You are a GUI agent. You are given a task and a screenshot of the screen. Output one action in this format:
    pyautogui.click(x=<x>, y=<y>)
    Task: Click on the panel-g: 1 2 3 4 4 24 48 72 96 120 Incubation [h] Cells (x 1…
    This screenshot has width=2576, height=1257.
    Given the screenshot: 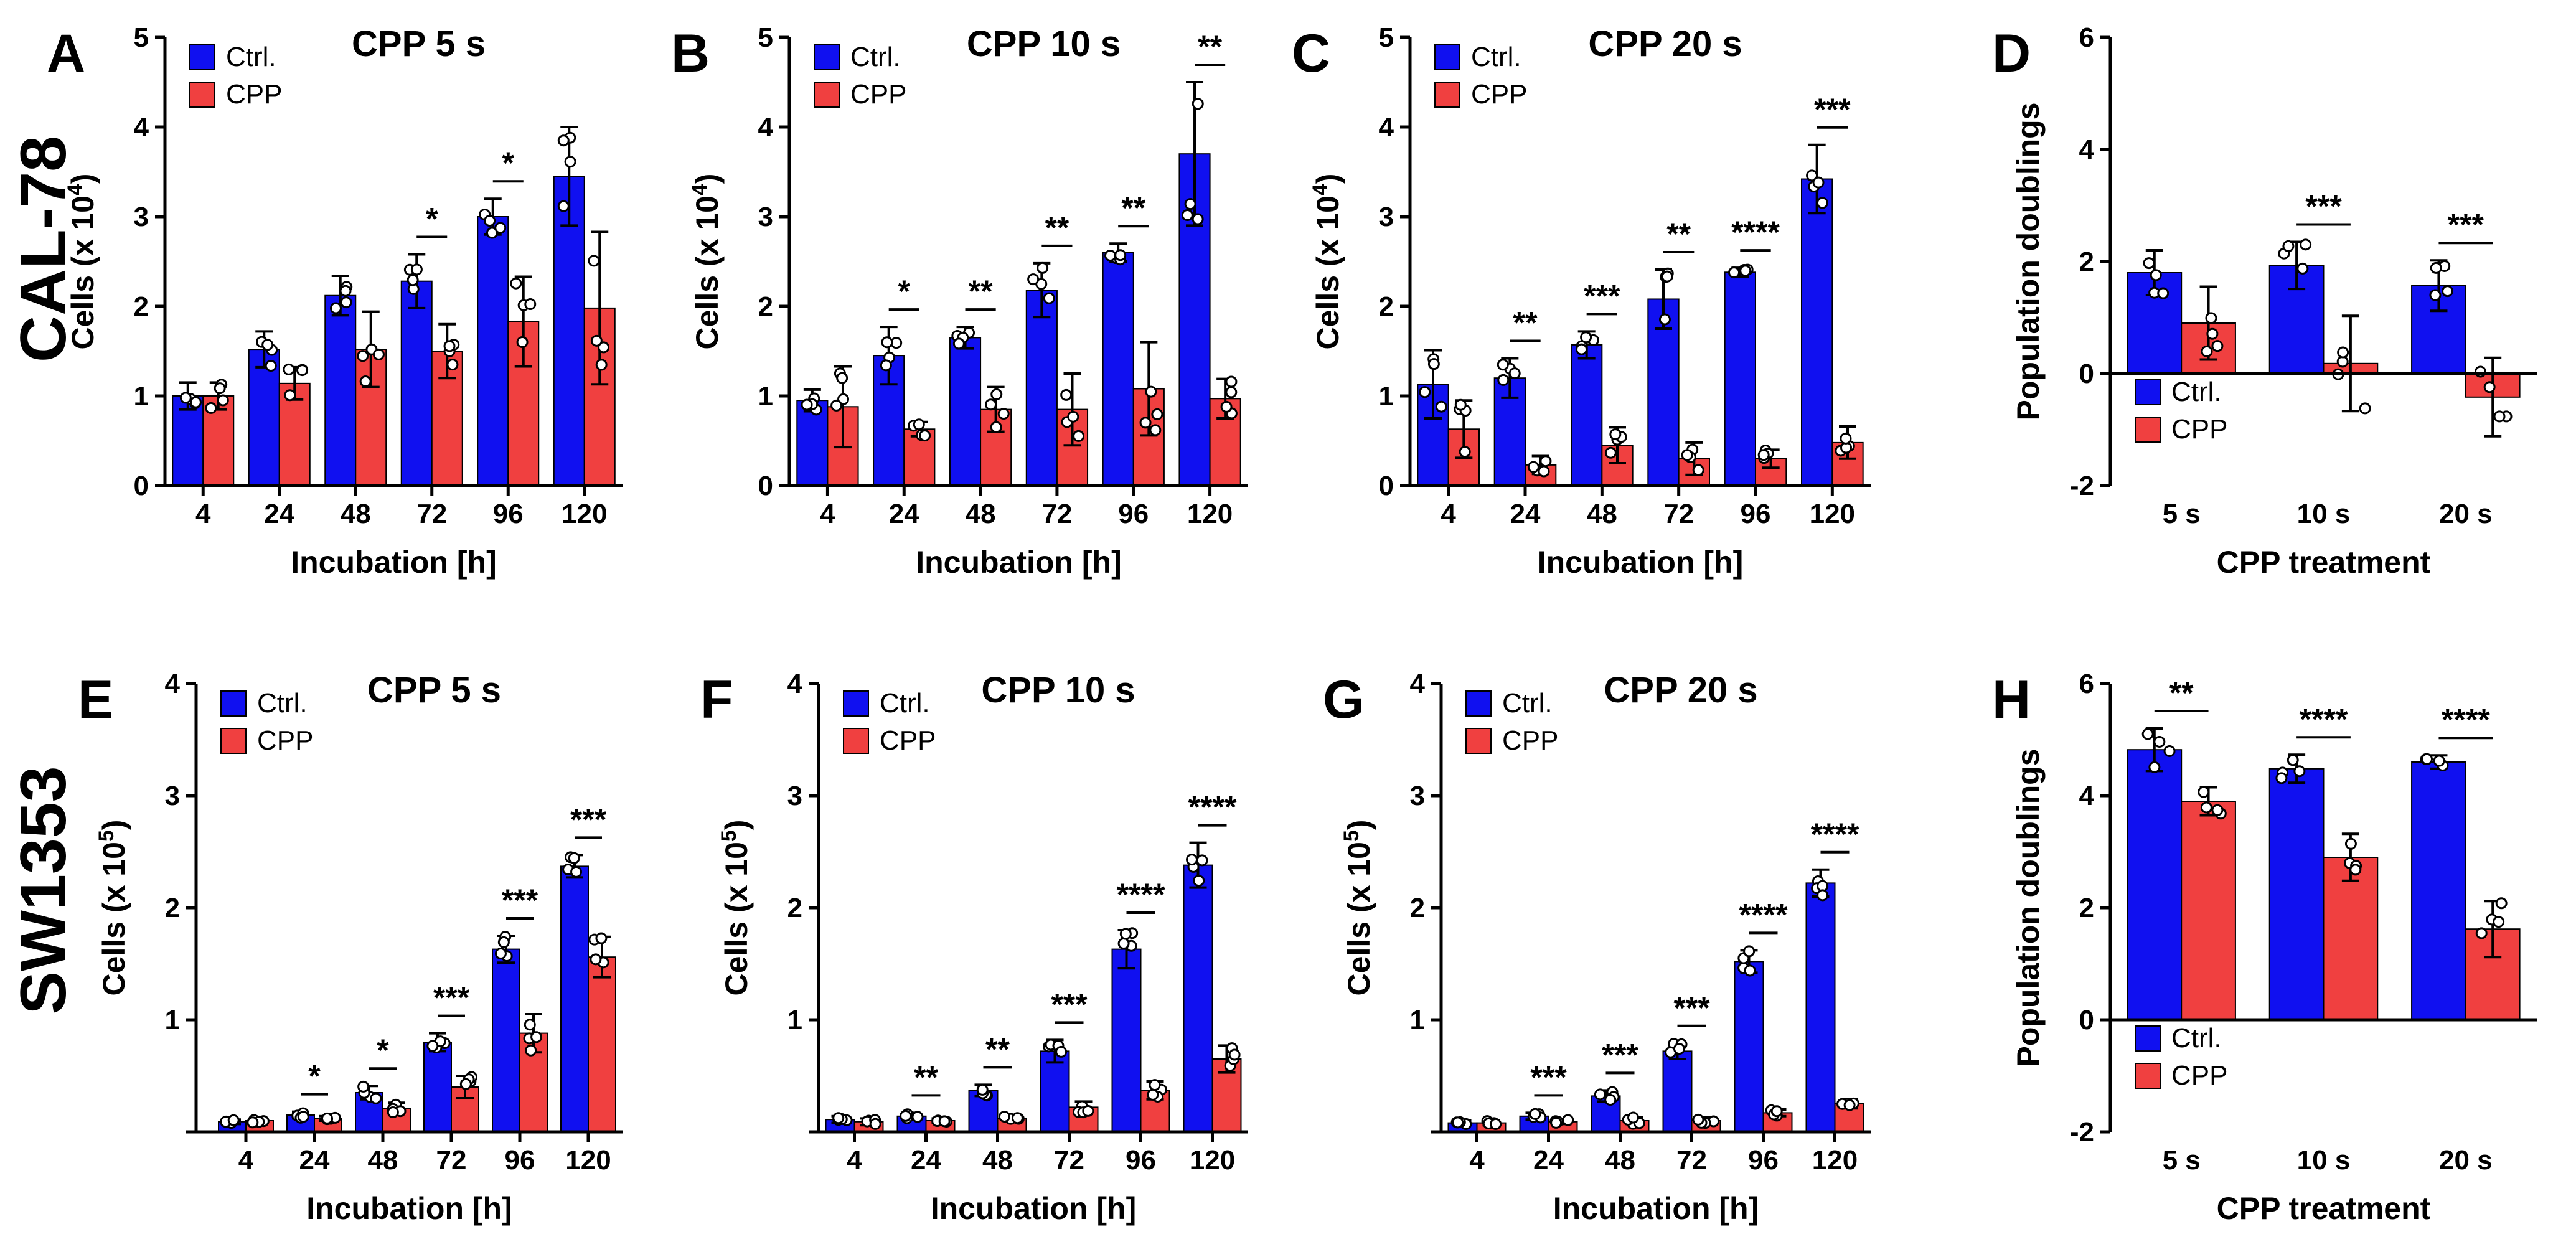 What is the action you would take?
    pyautogui.click(x=1597, y=947)
    